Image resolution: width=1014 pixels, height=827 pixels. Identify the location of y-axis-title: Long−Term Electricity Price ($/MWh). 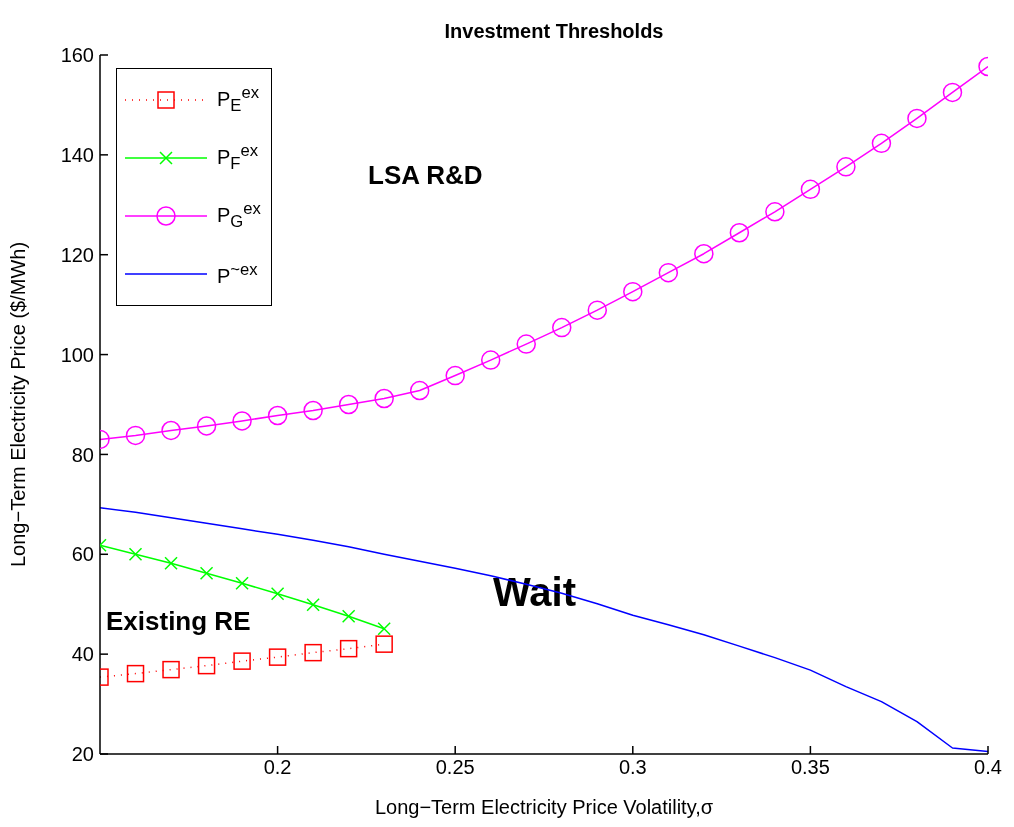
(18, 404).